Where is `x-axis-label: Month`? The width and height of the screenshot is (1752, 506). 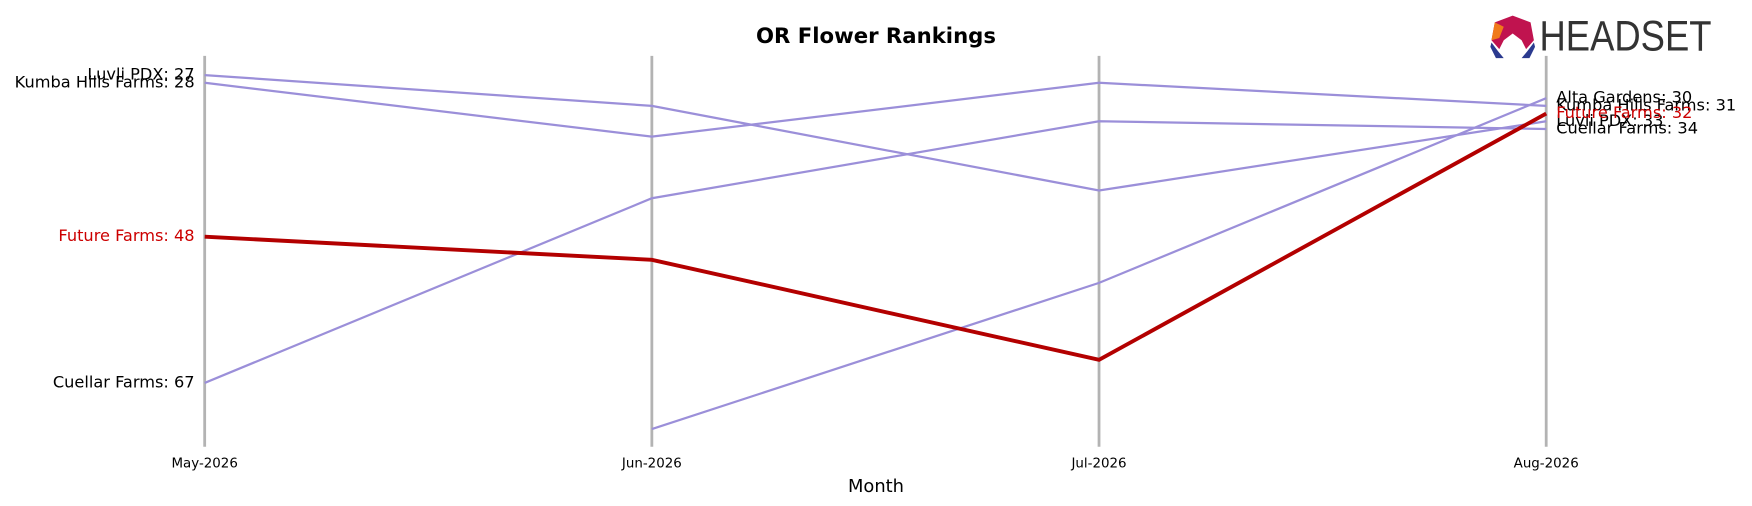 x-axis-label: Month is located at coordinates (876, 486).